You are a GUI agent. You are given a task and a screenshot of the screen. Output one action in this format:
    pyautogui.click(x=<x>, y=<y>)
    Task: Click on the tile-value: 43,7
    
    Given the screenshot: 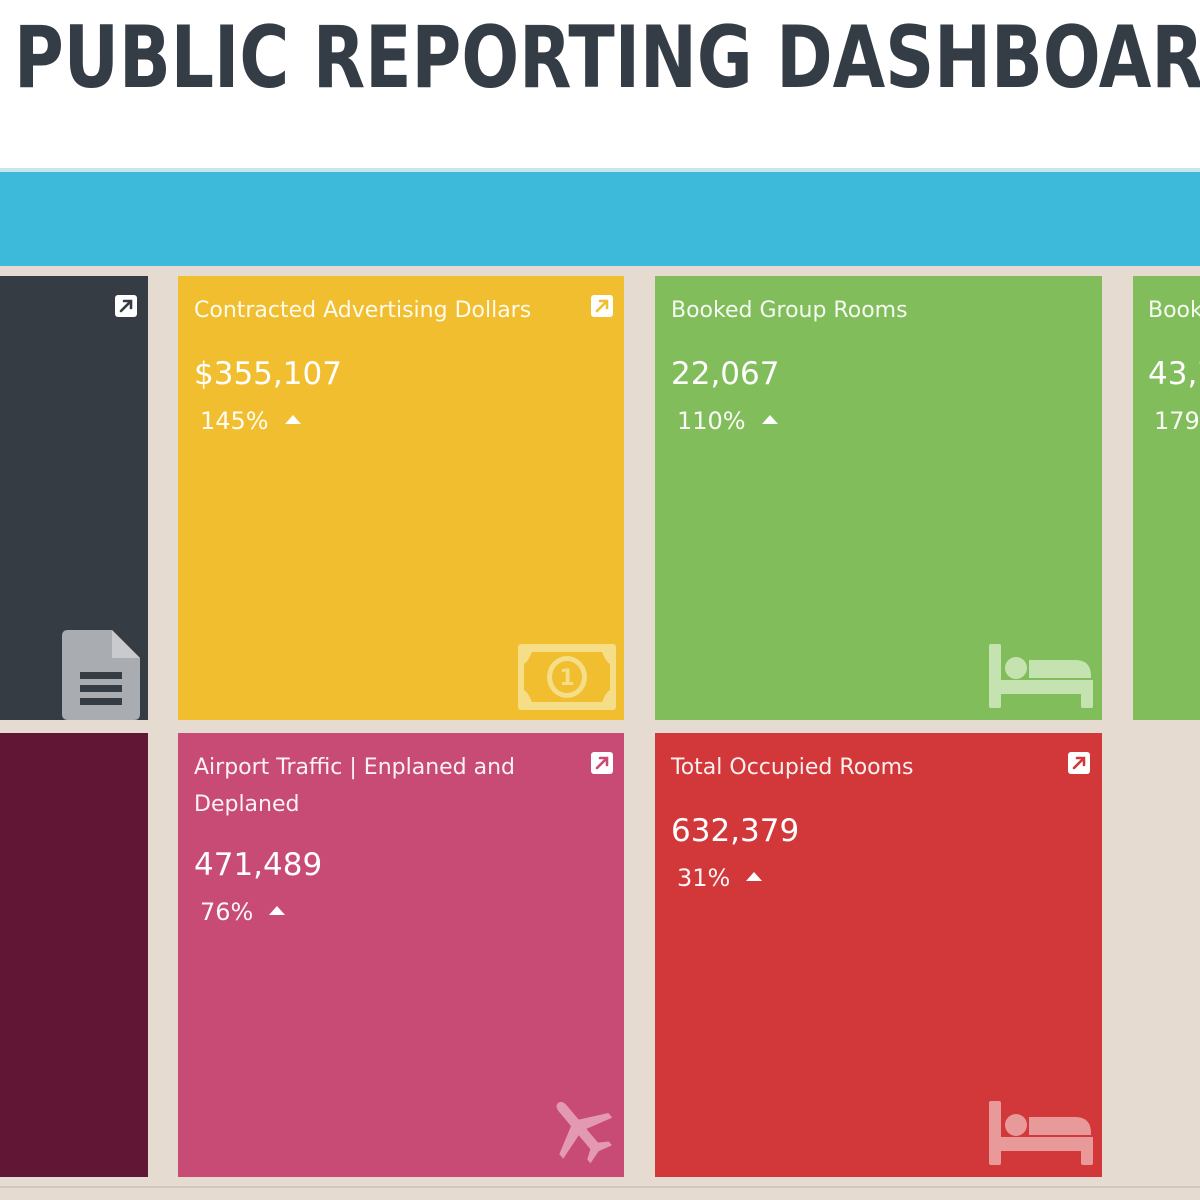 What is the action you would take?
    pyautogui.click(x=1174, y=374)
    